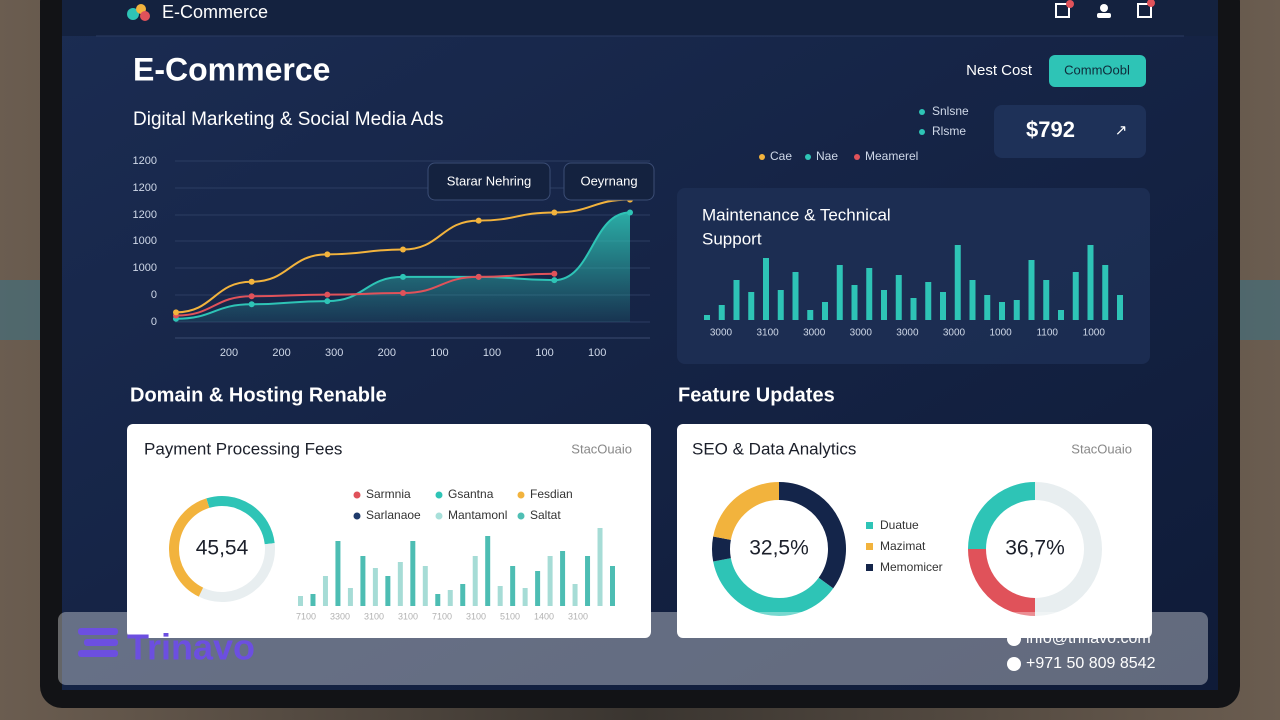 Image resolution: width=1280 pixels, height=720 pixels. I want to click on panel-title: Maintenance & Technical, so click(796, 214).